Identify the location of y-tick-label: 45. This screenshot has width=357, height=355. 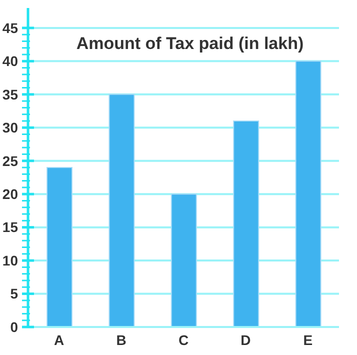
(10, 28).